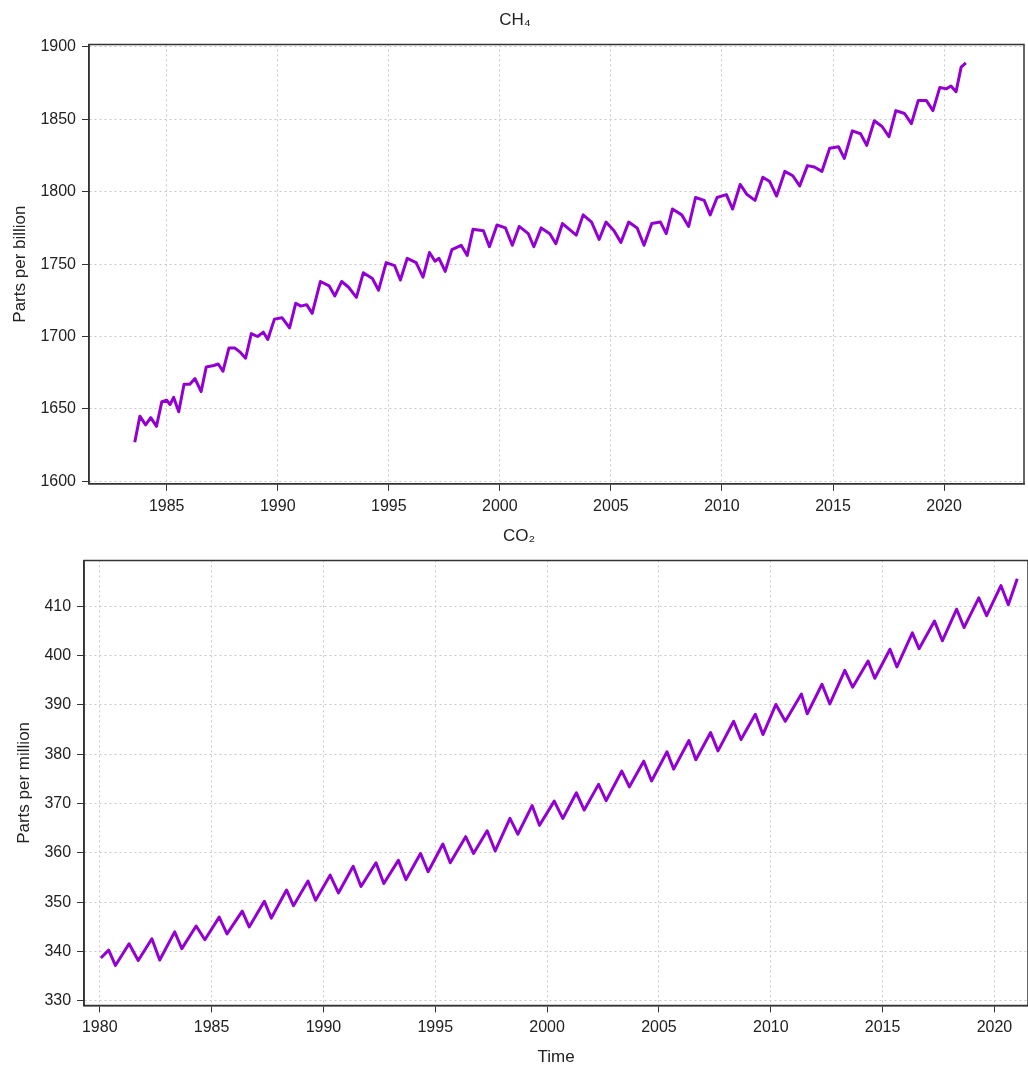  I want to click on y-tick-label: 1750, so click(58, 263).